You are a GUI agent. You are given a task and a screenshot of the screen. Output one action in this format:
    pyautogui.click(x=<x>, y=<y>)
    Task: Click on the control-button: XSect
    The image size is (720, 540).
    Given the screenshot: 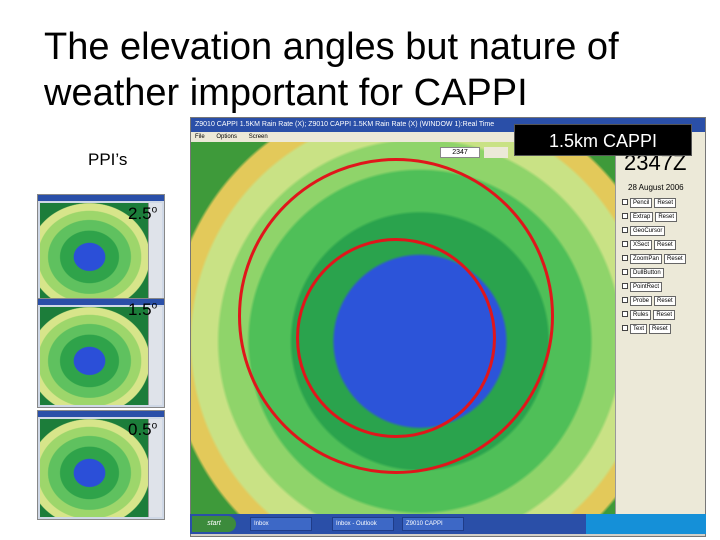 What is the action you would take?
    pyautogui.click(x=641, y=245)
    